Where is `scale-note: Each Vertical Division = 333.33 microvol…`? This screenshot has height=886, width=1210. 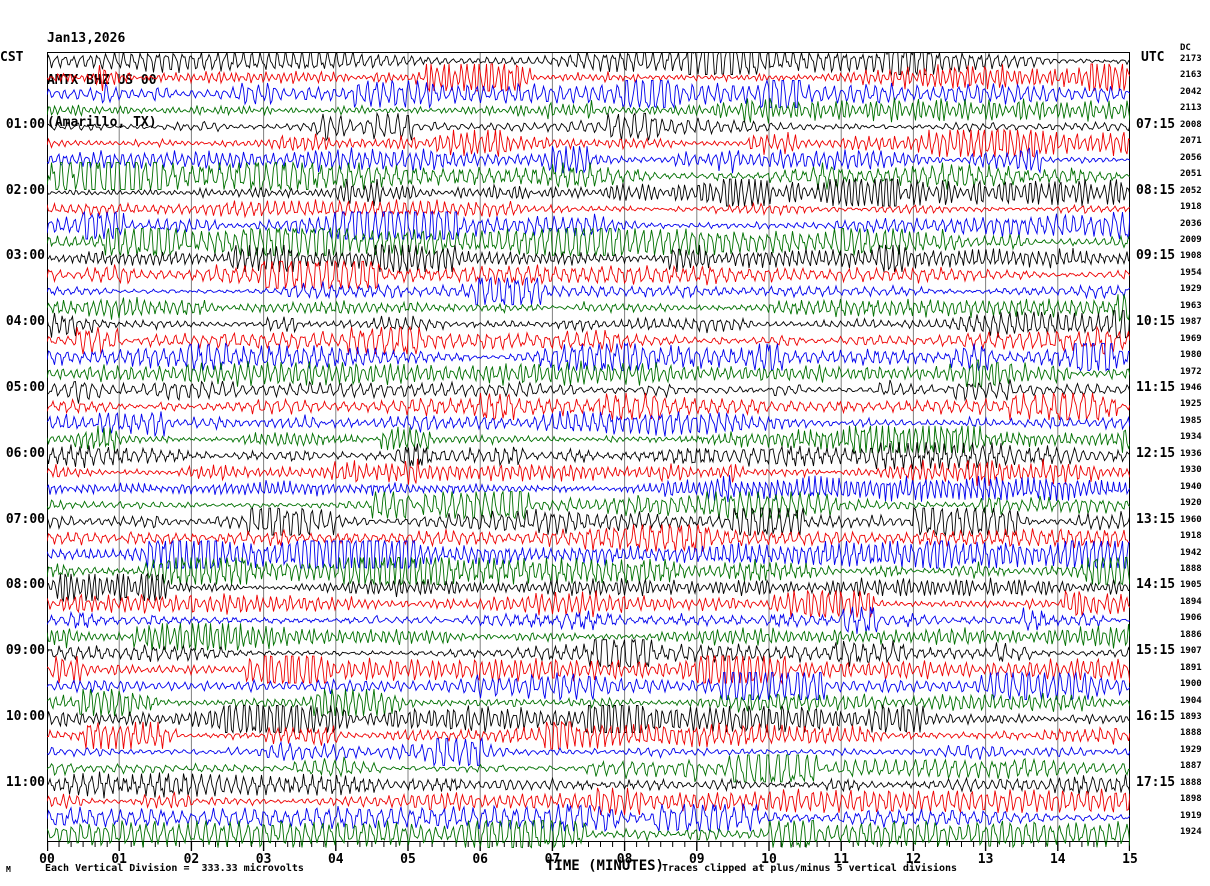
scale-note: Each Vertical Division = 333.33 microvol… is located at coordinates (174, 868).